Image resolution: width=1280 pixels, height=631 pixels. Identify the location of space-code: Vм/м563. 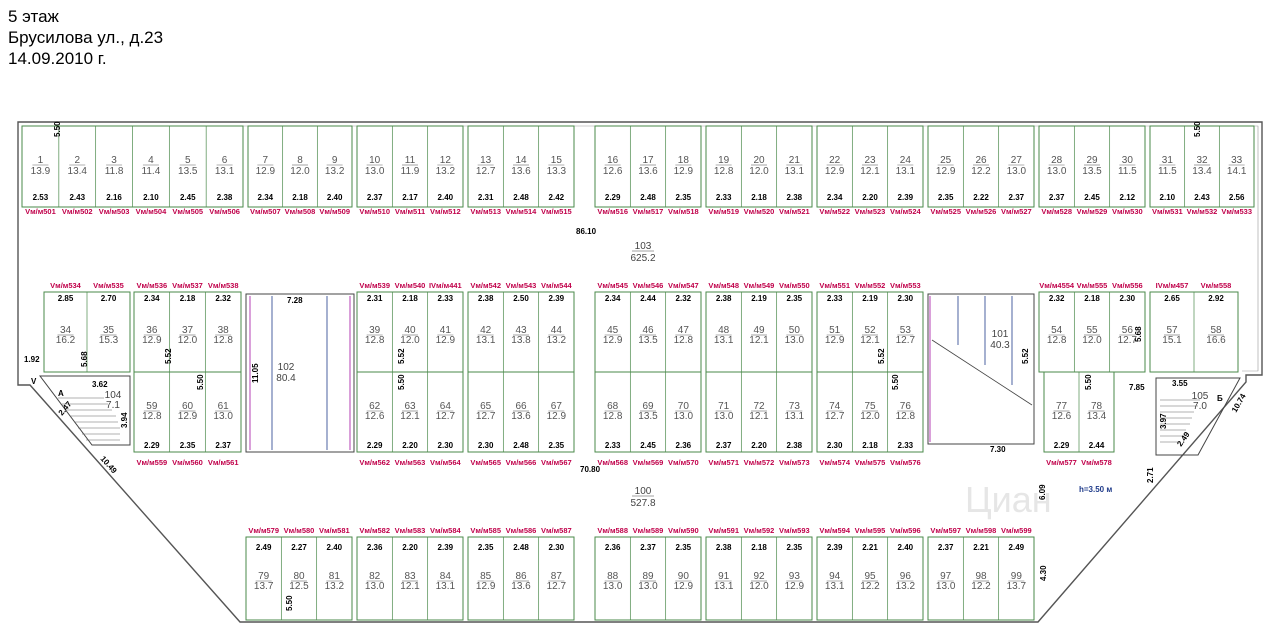
(410, 462).